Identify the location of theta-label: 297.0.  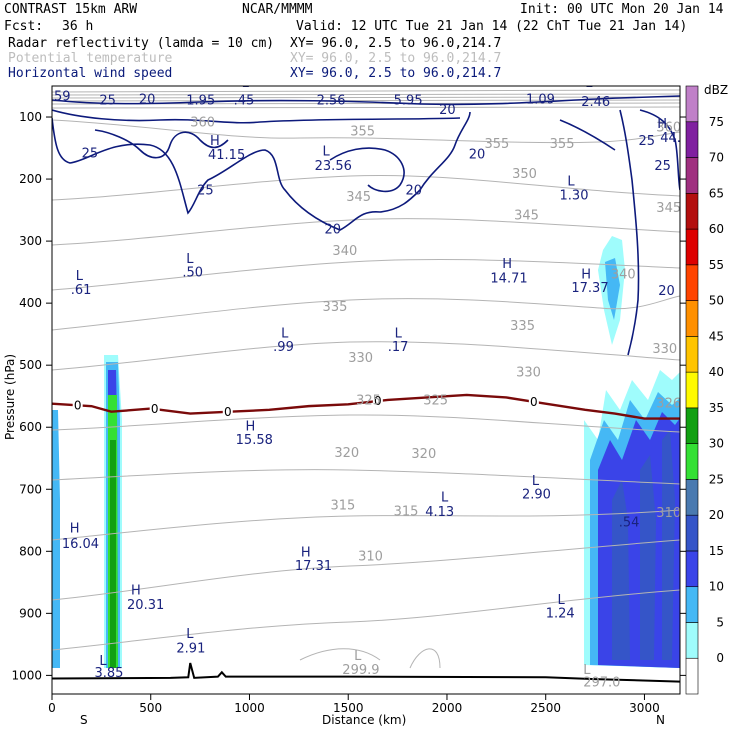
(601, 683).